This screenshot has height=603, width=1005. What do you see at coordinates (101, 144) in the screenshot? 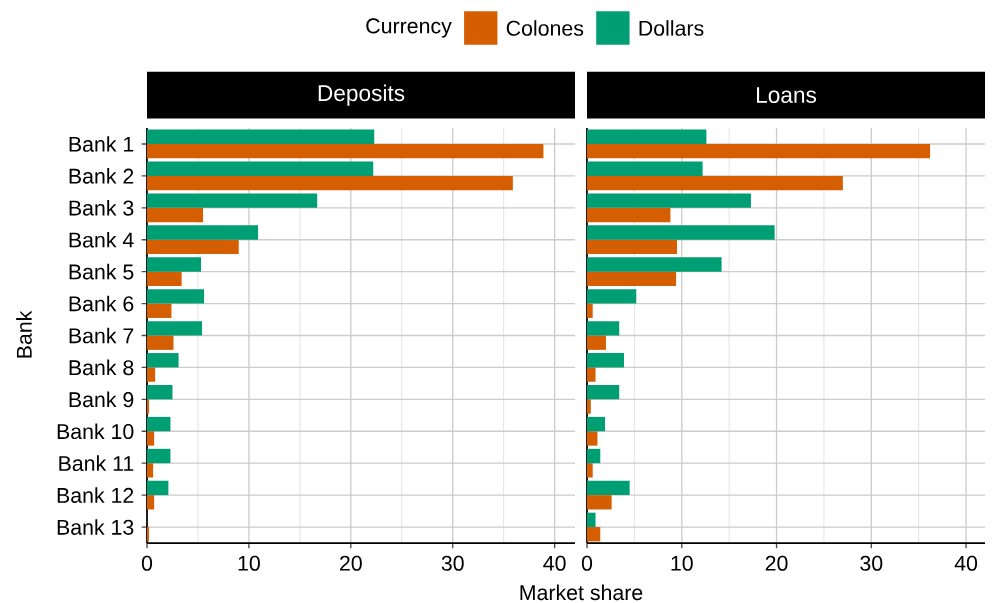
I see `y-tick-label: Bank 1` at bounding box center [101, 144].